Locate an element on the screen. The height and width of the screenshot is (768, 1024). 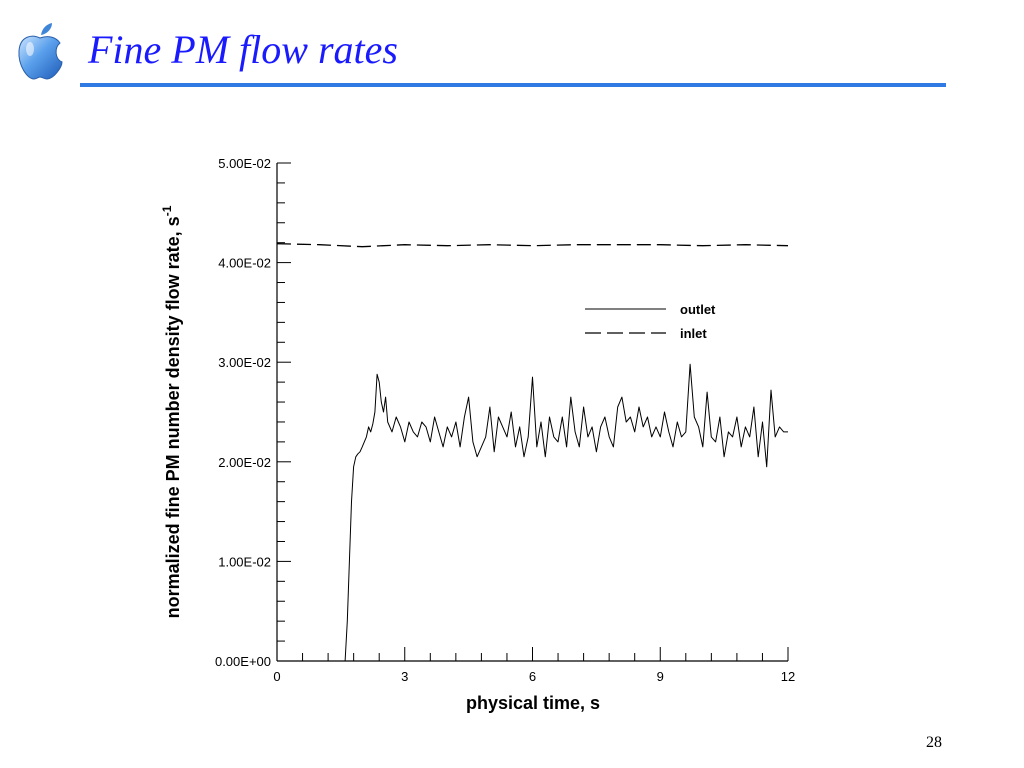
x-tick-label: 9 is located at coordinates (660, 676).